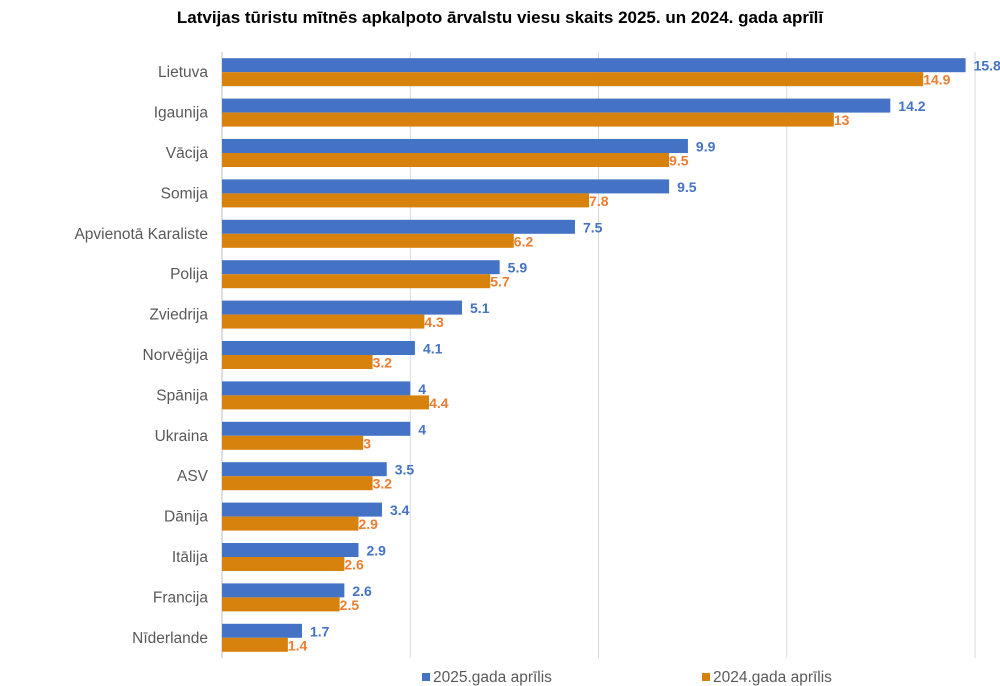 This screenshot has height=686, width=1000. Describe the element at coordinates (376, 551) in the screenshot. I see `data-label-0: 2.9` at that location.